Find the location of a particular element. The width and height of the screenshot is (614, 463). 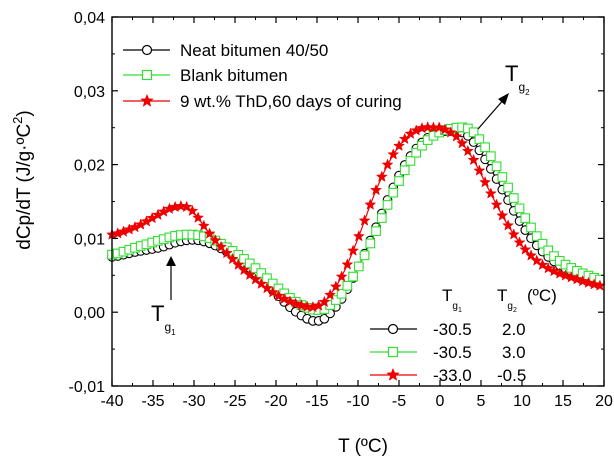

table-tg1-neat: -30.5 is located at coordinates (452, 329).